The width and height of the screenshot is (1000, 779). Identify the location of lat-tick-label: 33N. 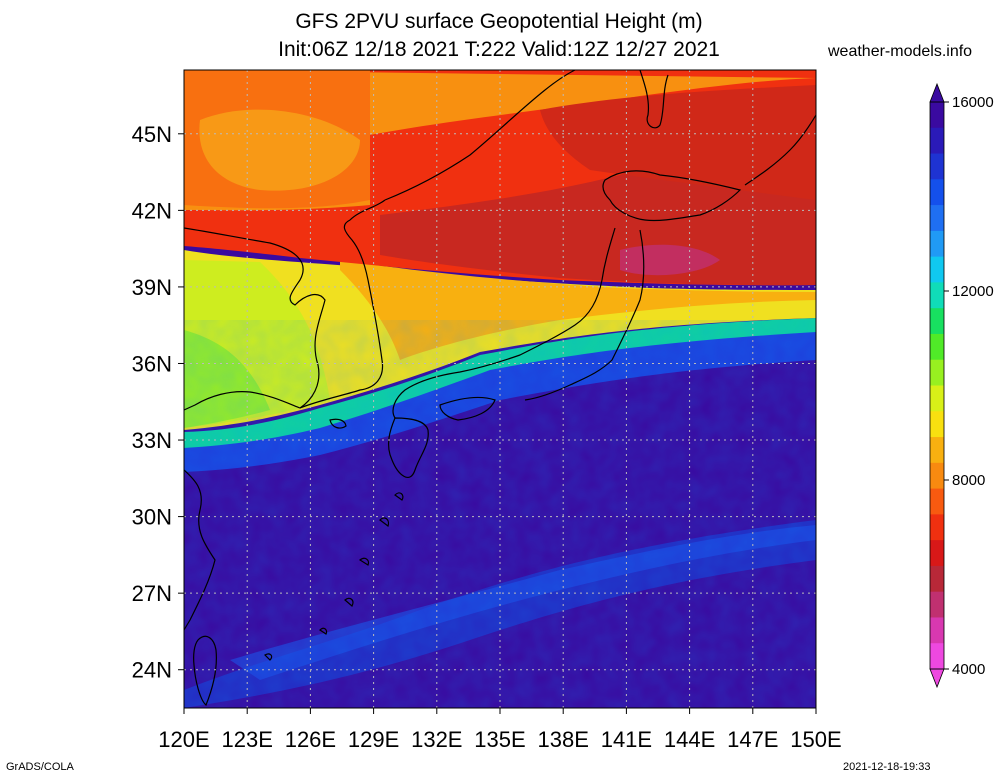
(152, 440).